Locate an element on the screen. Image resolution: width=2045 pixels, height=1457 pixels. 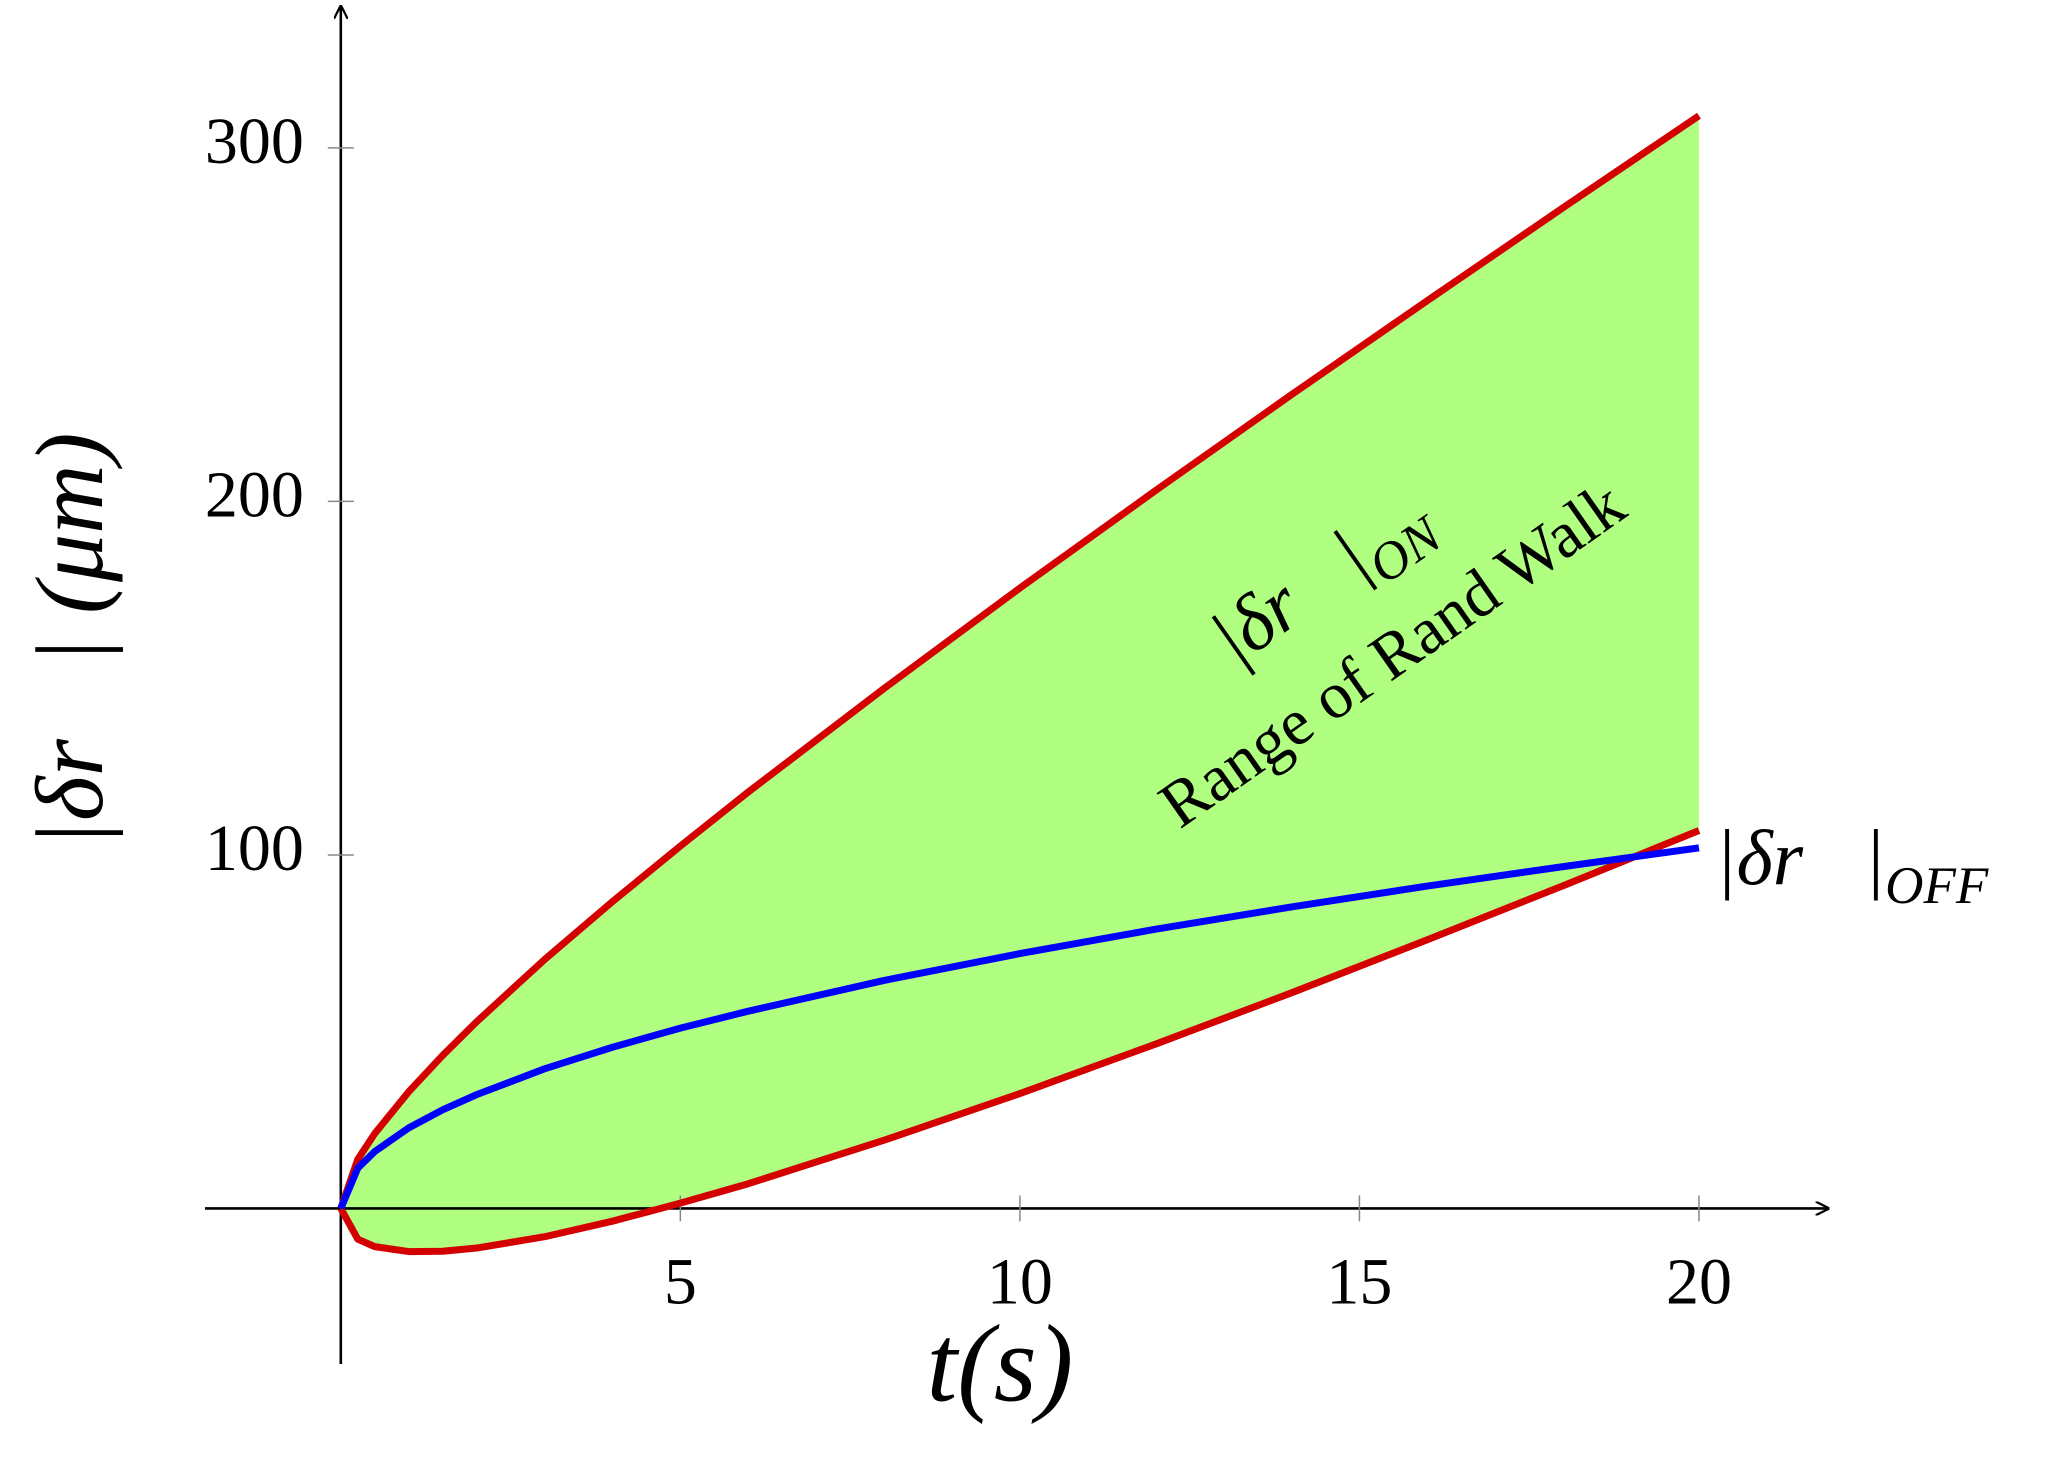
y-tick-label: 100 is located at coordinates (254, 848).